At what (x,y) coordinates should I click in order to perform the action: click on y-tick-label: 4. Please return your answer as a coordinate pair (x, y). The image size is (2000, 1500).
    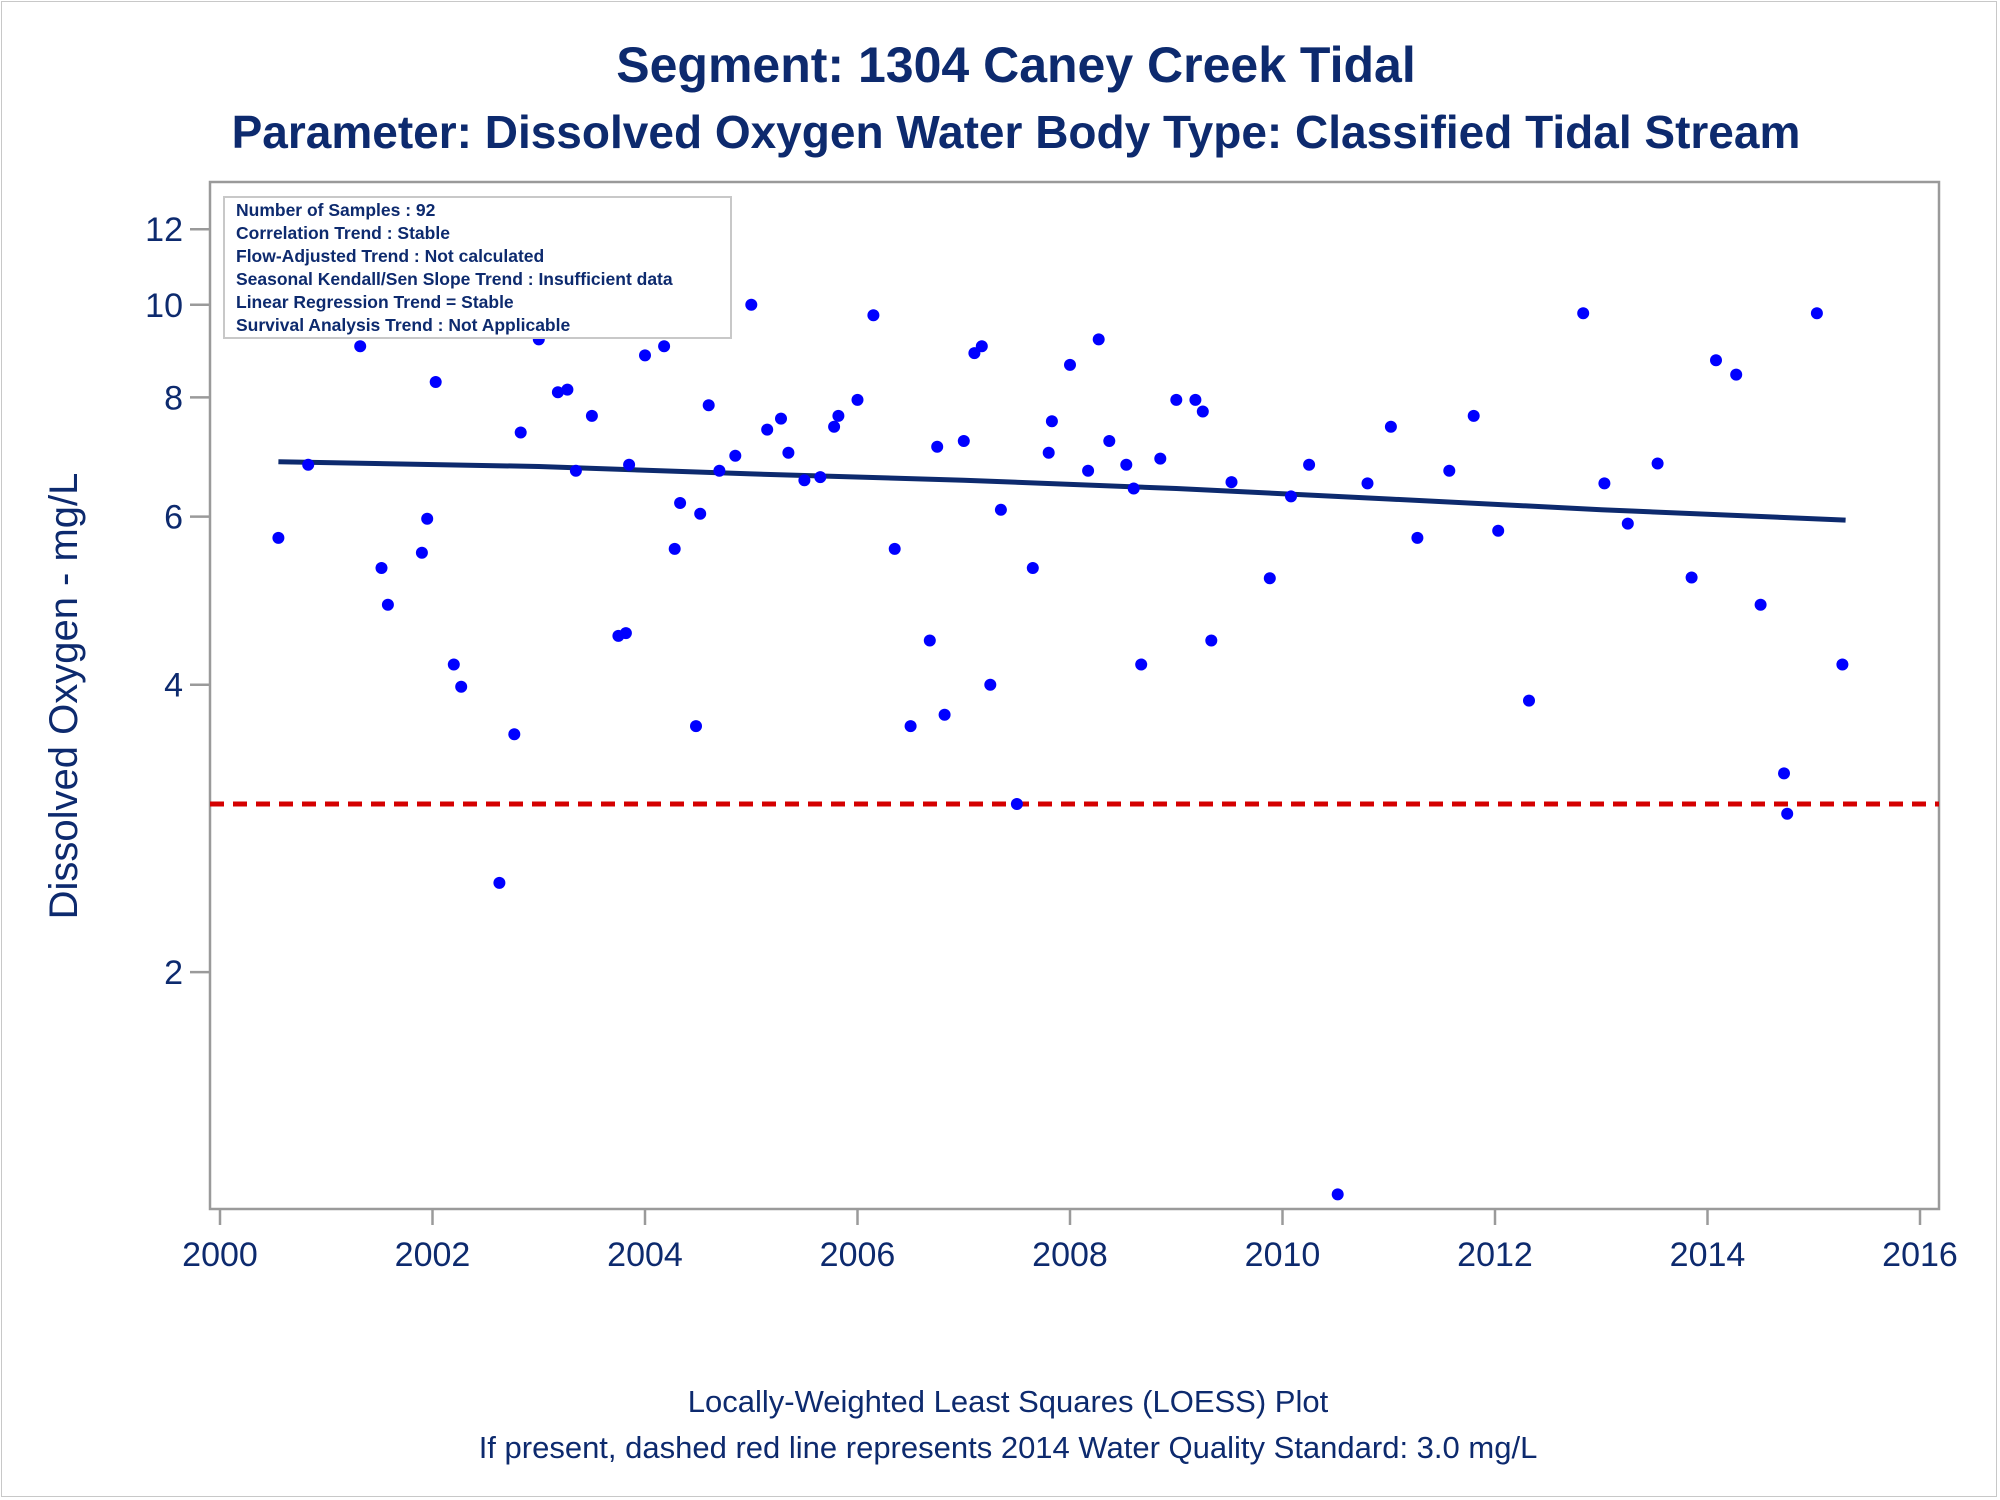
    Looking at the image, I should click on (173, 686).